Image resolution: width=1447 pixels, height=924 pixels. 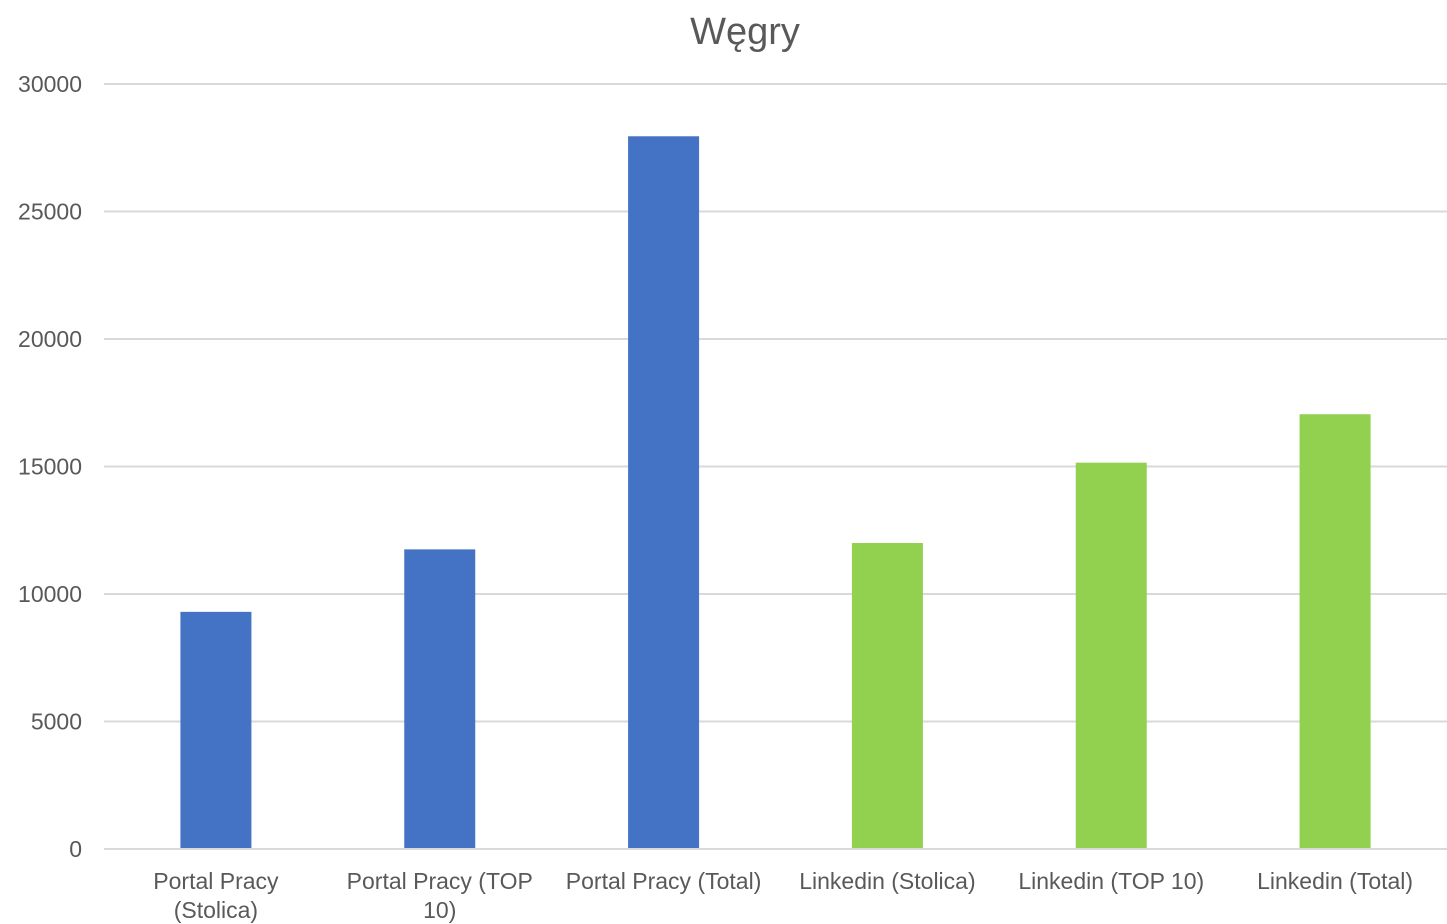 I want to click on y-tick-label: 15000, so click(x=50, y=467).